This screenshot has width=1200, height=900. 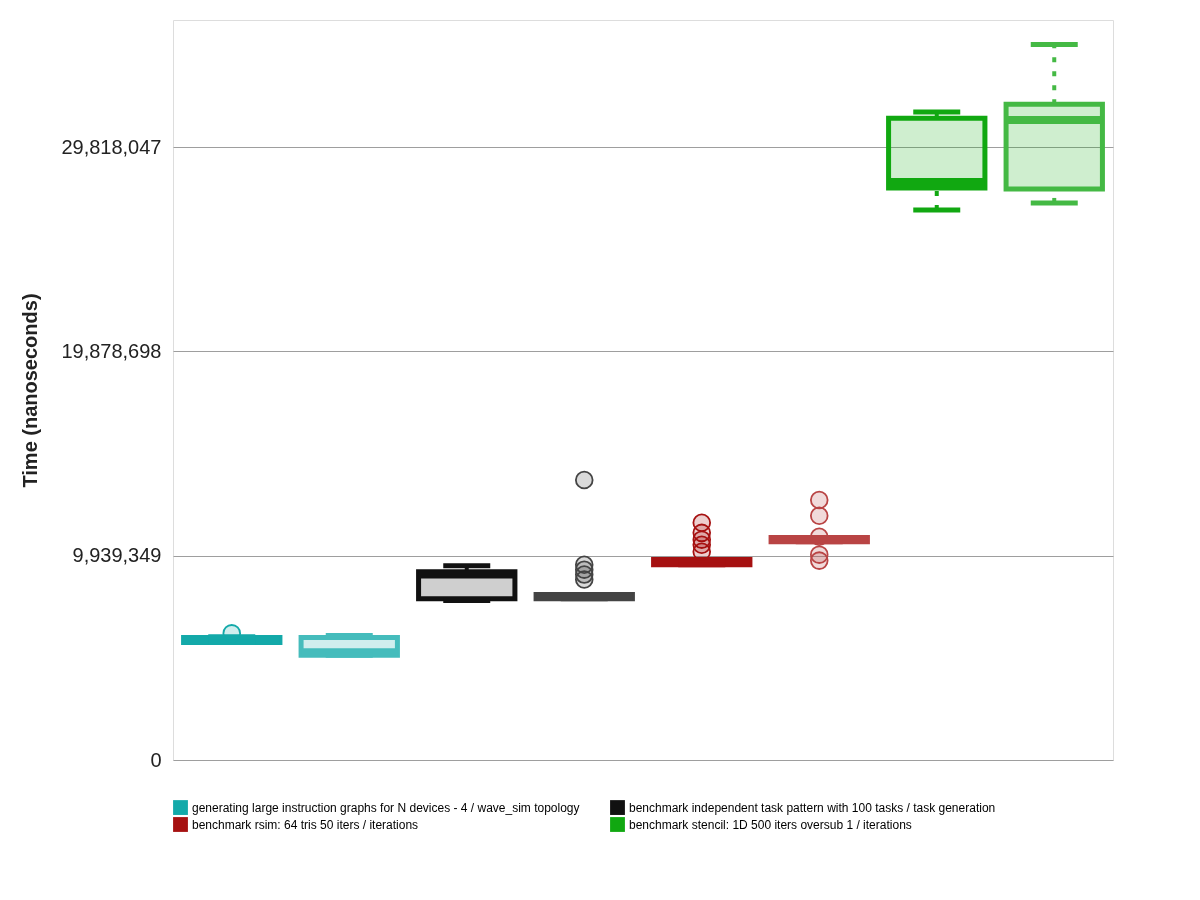 I want to click on legend-label: benchmark stencil: 1D 500 iters oversub 1 / iterations, so click(x=770, y=824).